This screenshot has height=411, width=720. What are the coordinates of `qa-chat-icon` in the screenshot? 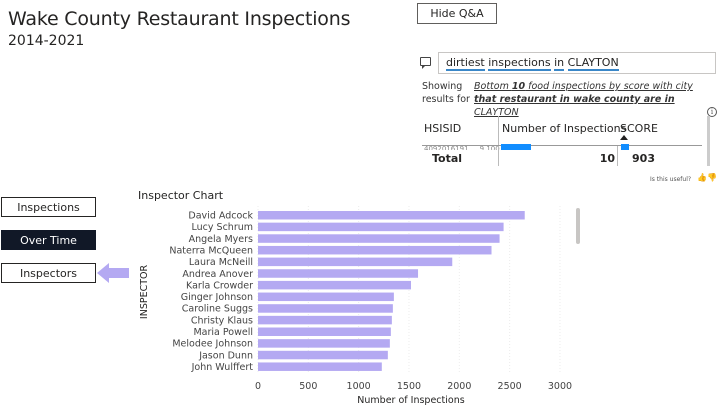 It's located at (425, 63).